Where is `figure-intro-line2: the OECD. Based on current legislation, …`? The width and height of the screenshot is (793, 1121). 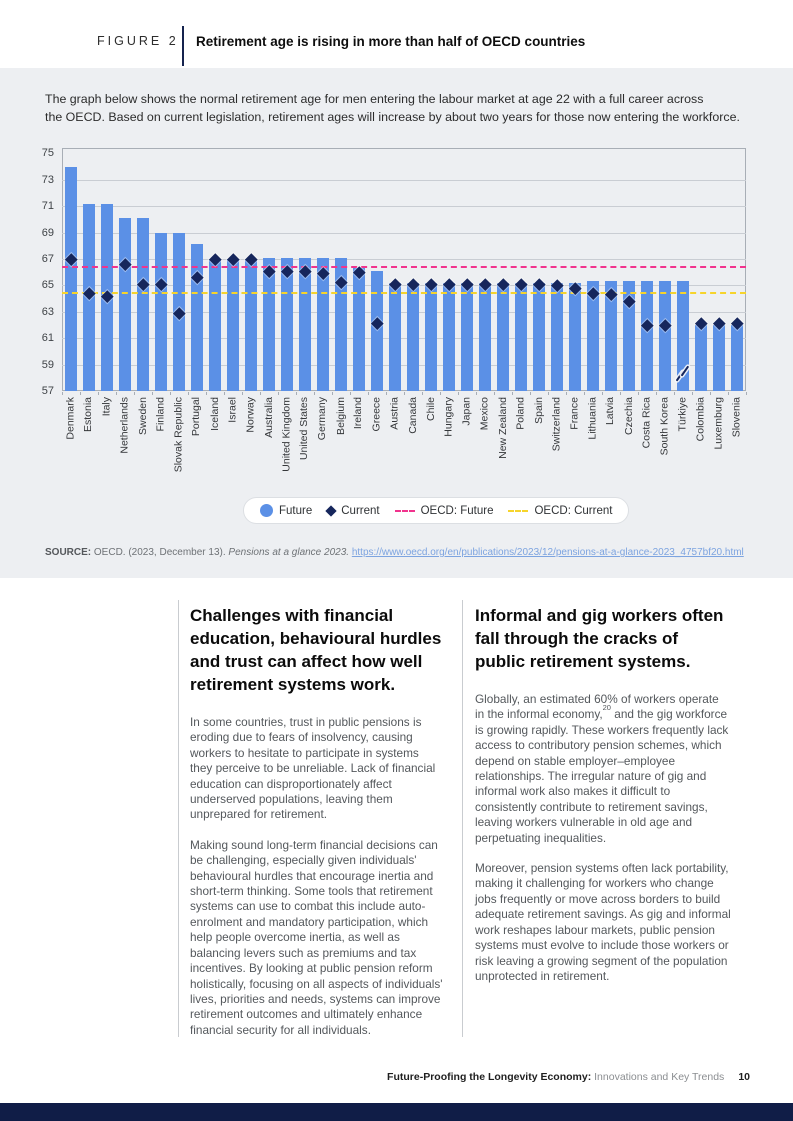 figure-intro-line2: the OECD. Based on current legislation, … is located at coordinates (392, 117).